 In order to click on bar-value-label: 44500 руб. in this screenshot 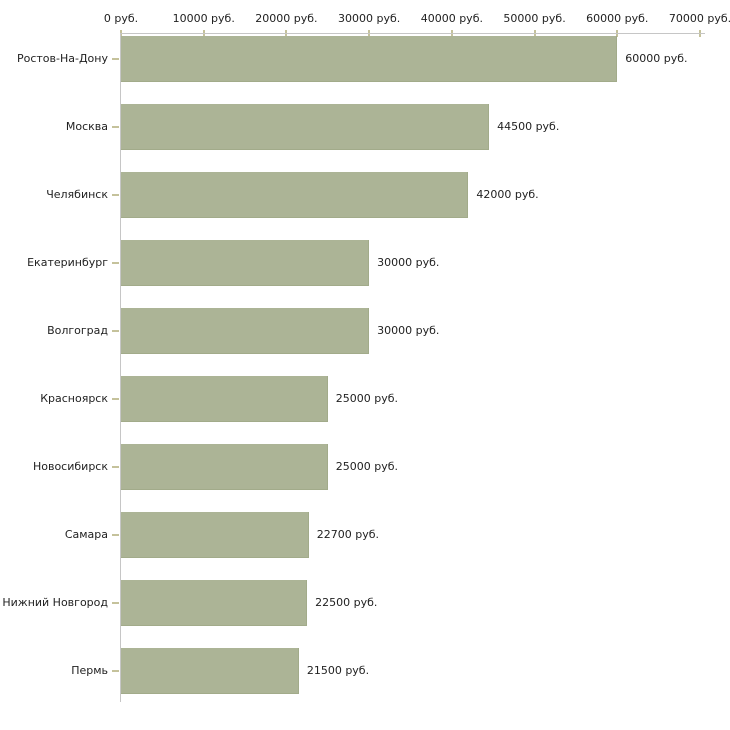, I will do `click(528, 126)`.